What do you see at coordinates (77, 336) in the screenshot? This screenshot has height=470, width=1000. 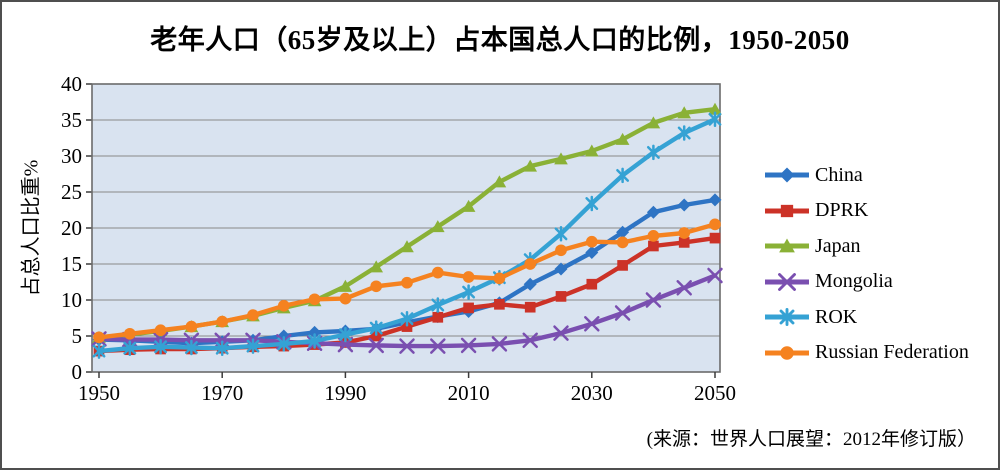 I see `y-tick-label: 5` at bounding box center [77, 336].